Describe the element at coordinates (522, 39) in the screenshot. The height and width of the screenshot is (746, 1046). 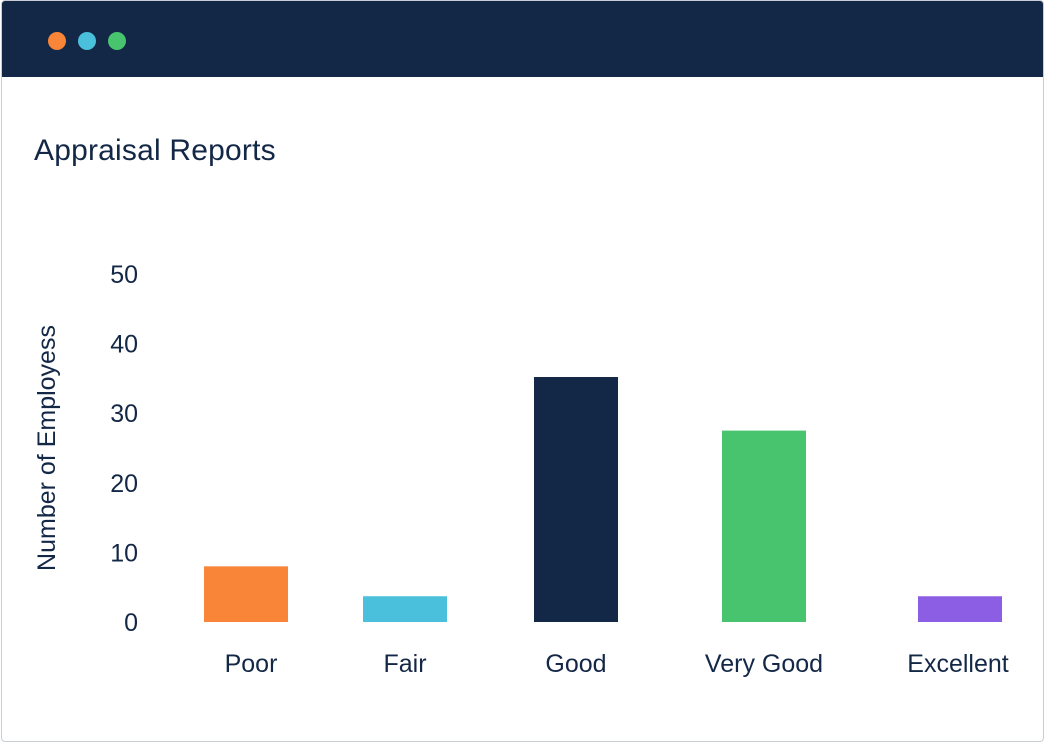
I see `title-bar` at that location.